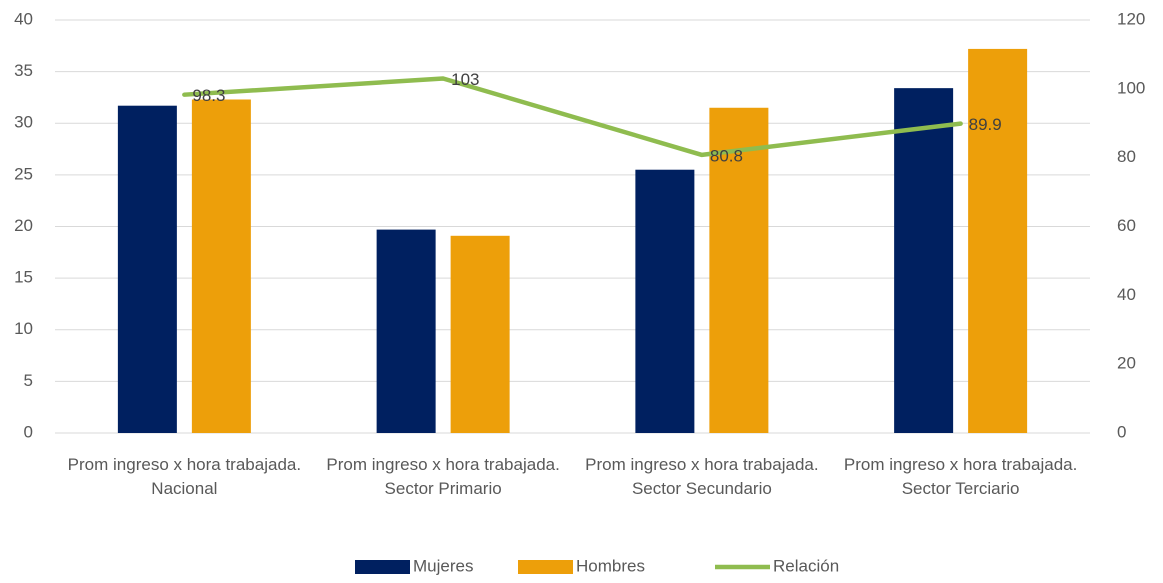 Image resolution: width=1163 pixels, height=583 pixels. What do you see at coordinates (1131, 87) in the screenshot?
I see `y2-tick-label: 100` at bounding box center [1131, 87].